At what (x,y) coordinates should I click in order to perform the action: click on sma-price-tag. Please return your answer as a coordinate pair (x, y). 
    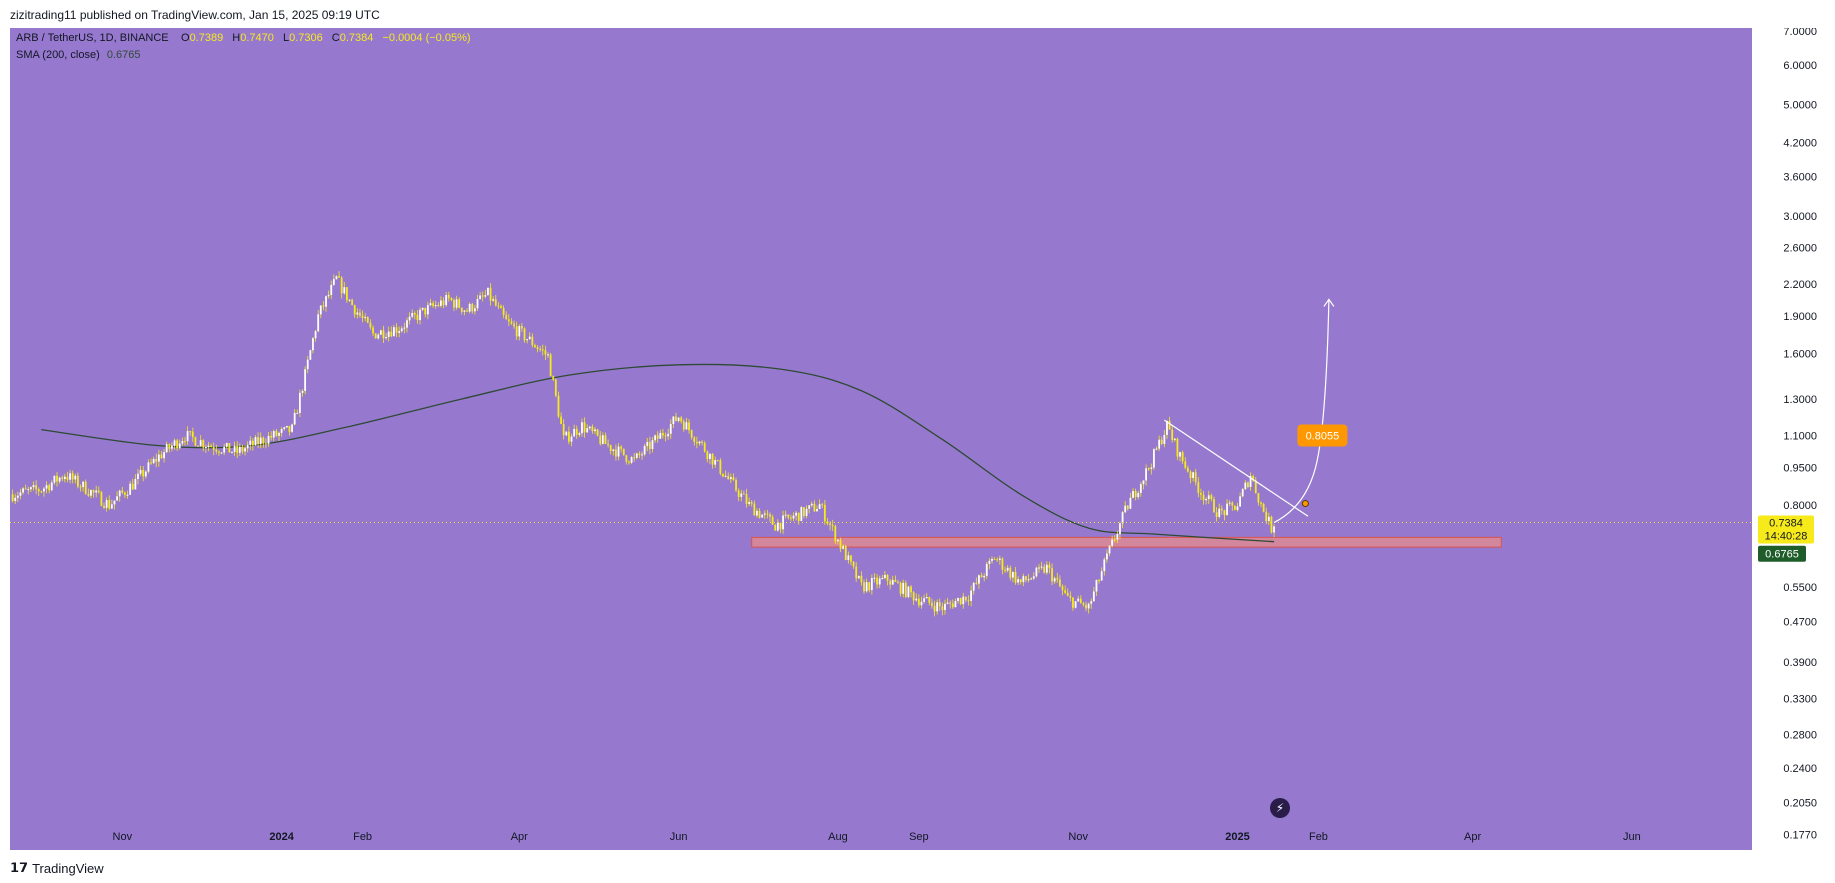
    Looking at the image, I should click on (1782, 553).